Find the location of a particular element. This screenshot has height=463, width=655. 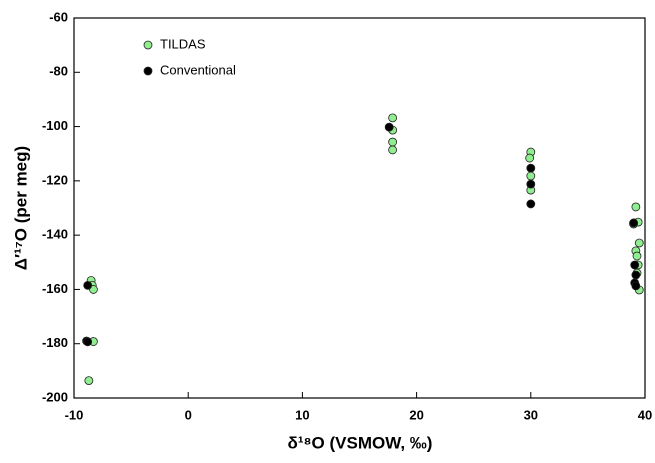

y-tick-label: -180 is located at coordinates (55, 342).